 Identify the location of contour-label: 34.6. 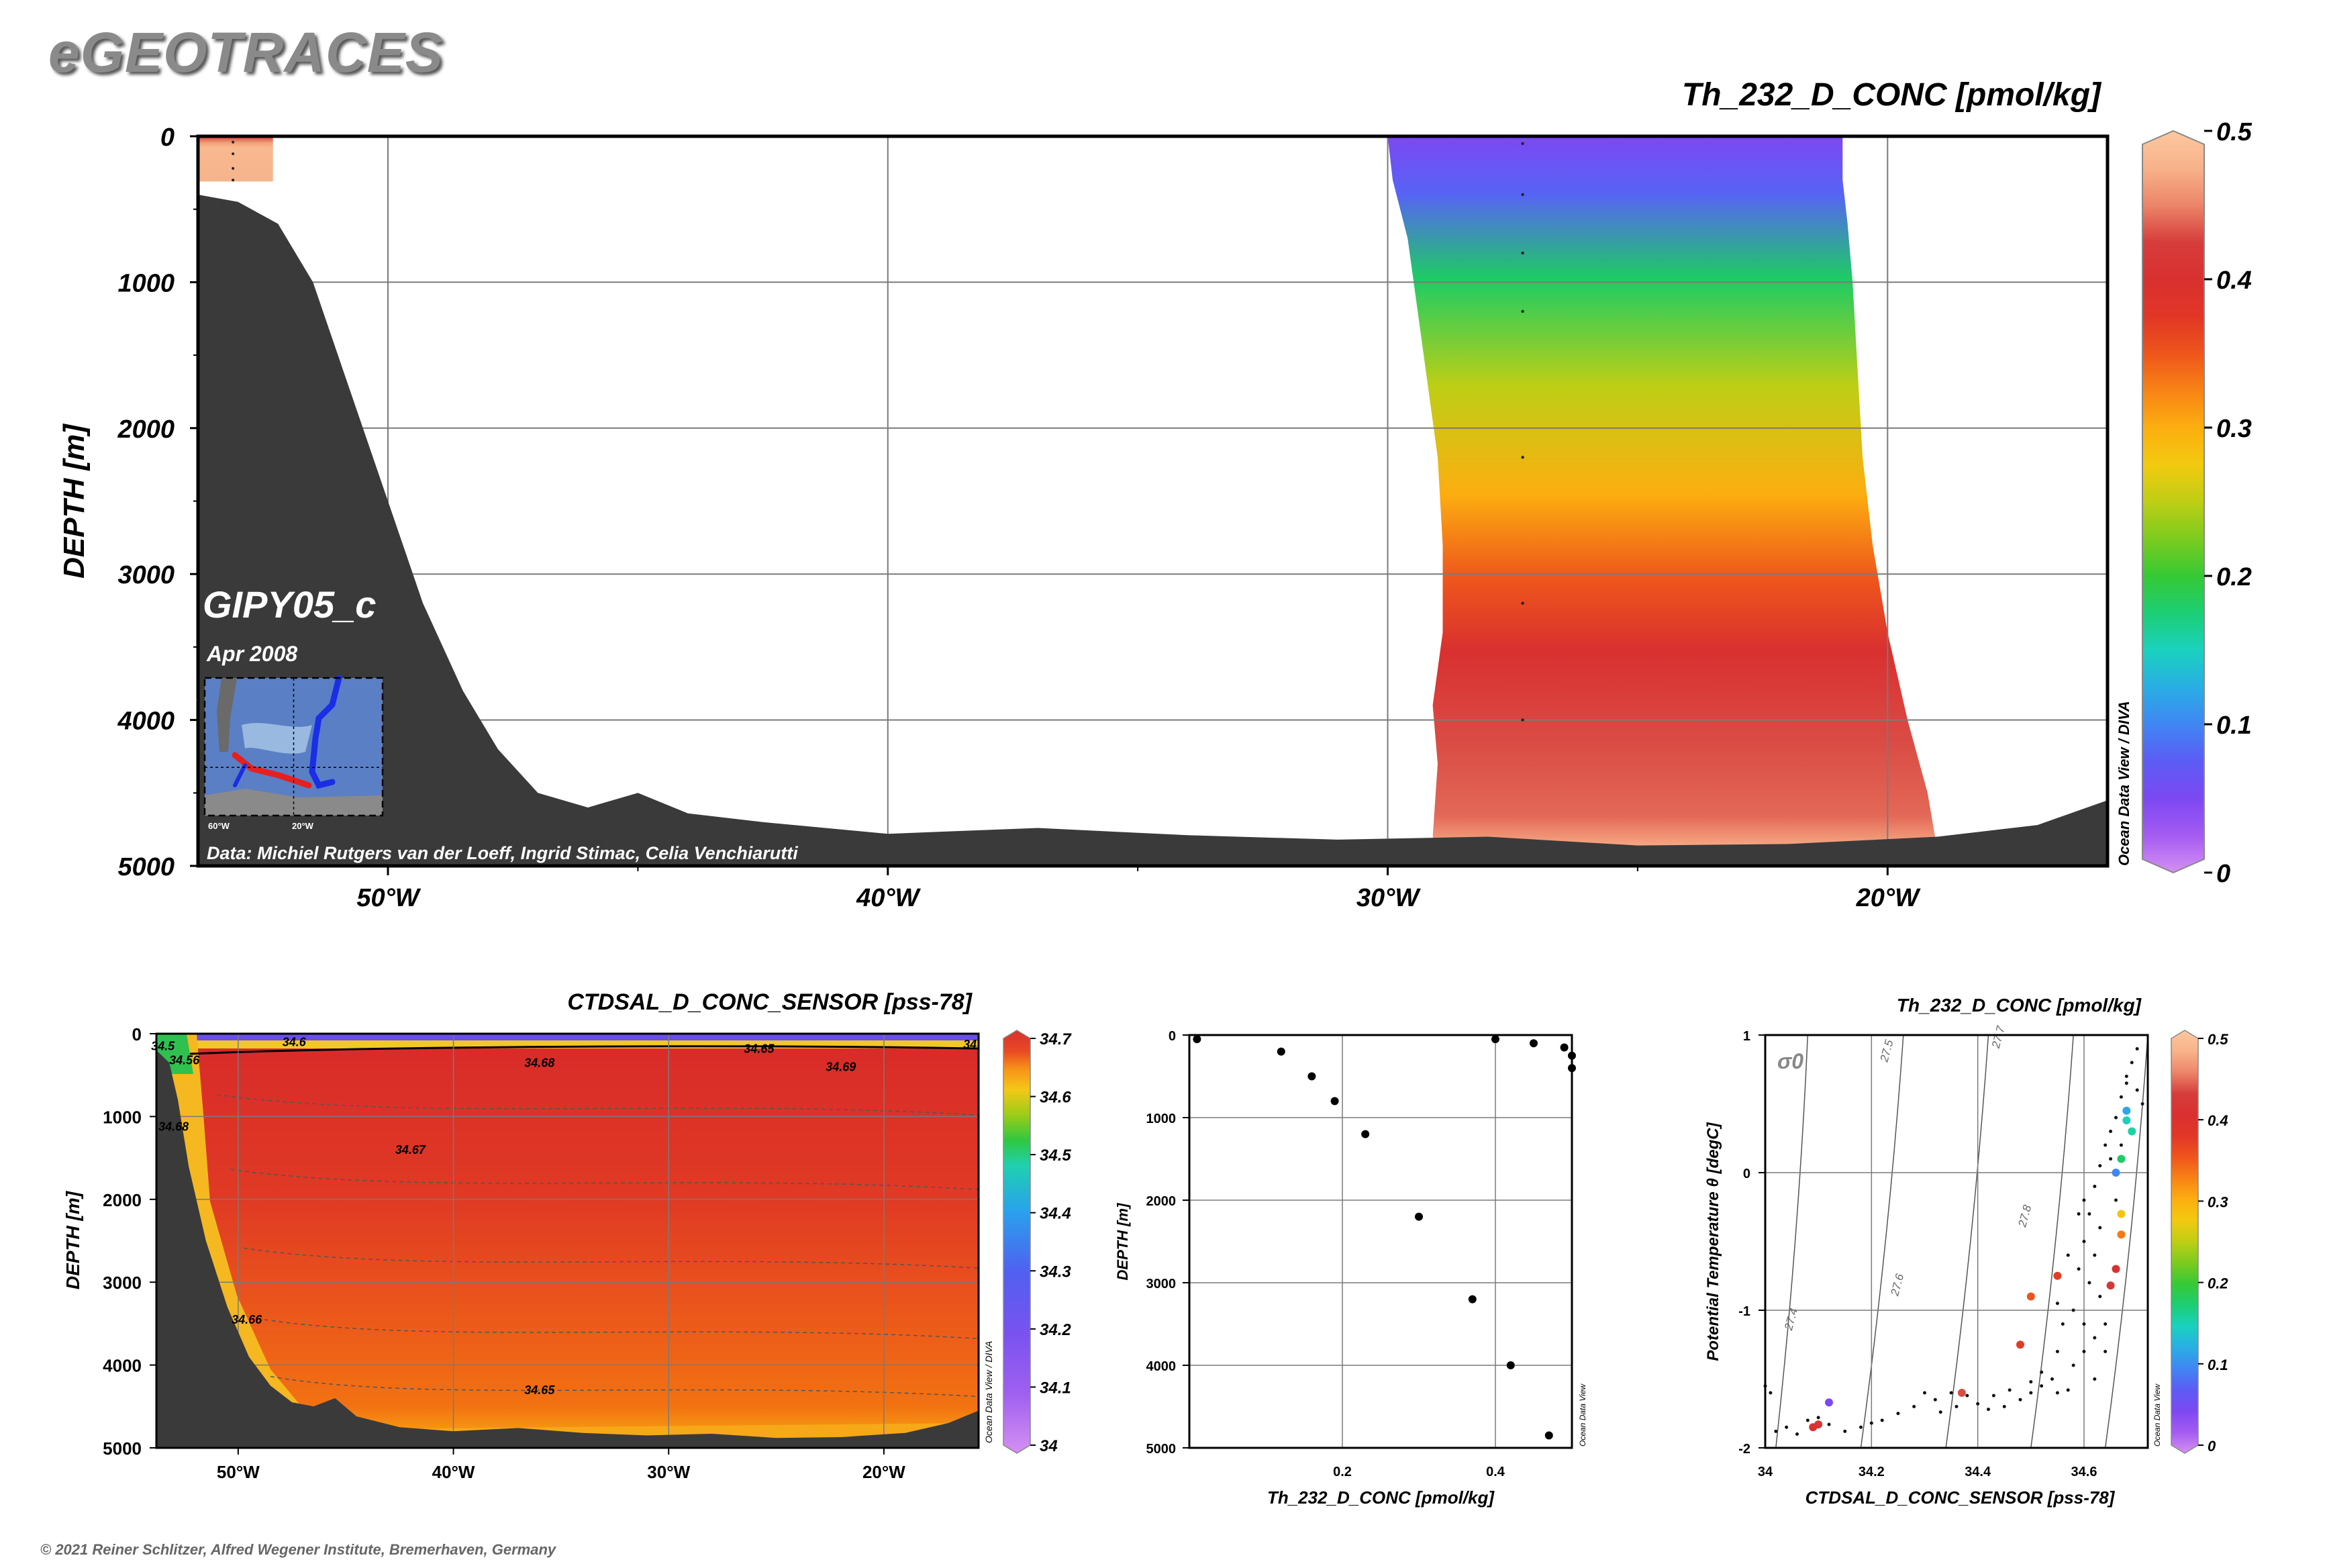
(295, 1042).